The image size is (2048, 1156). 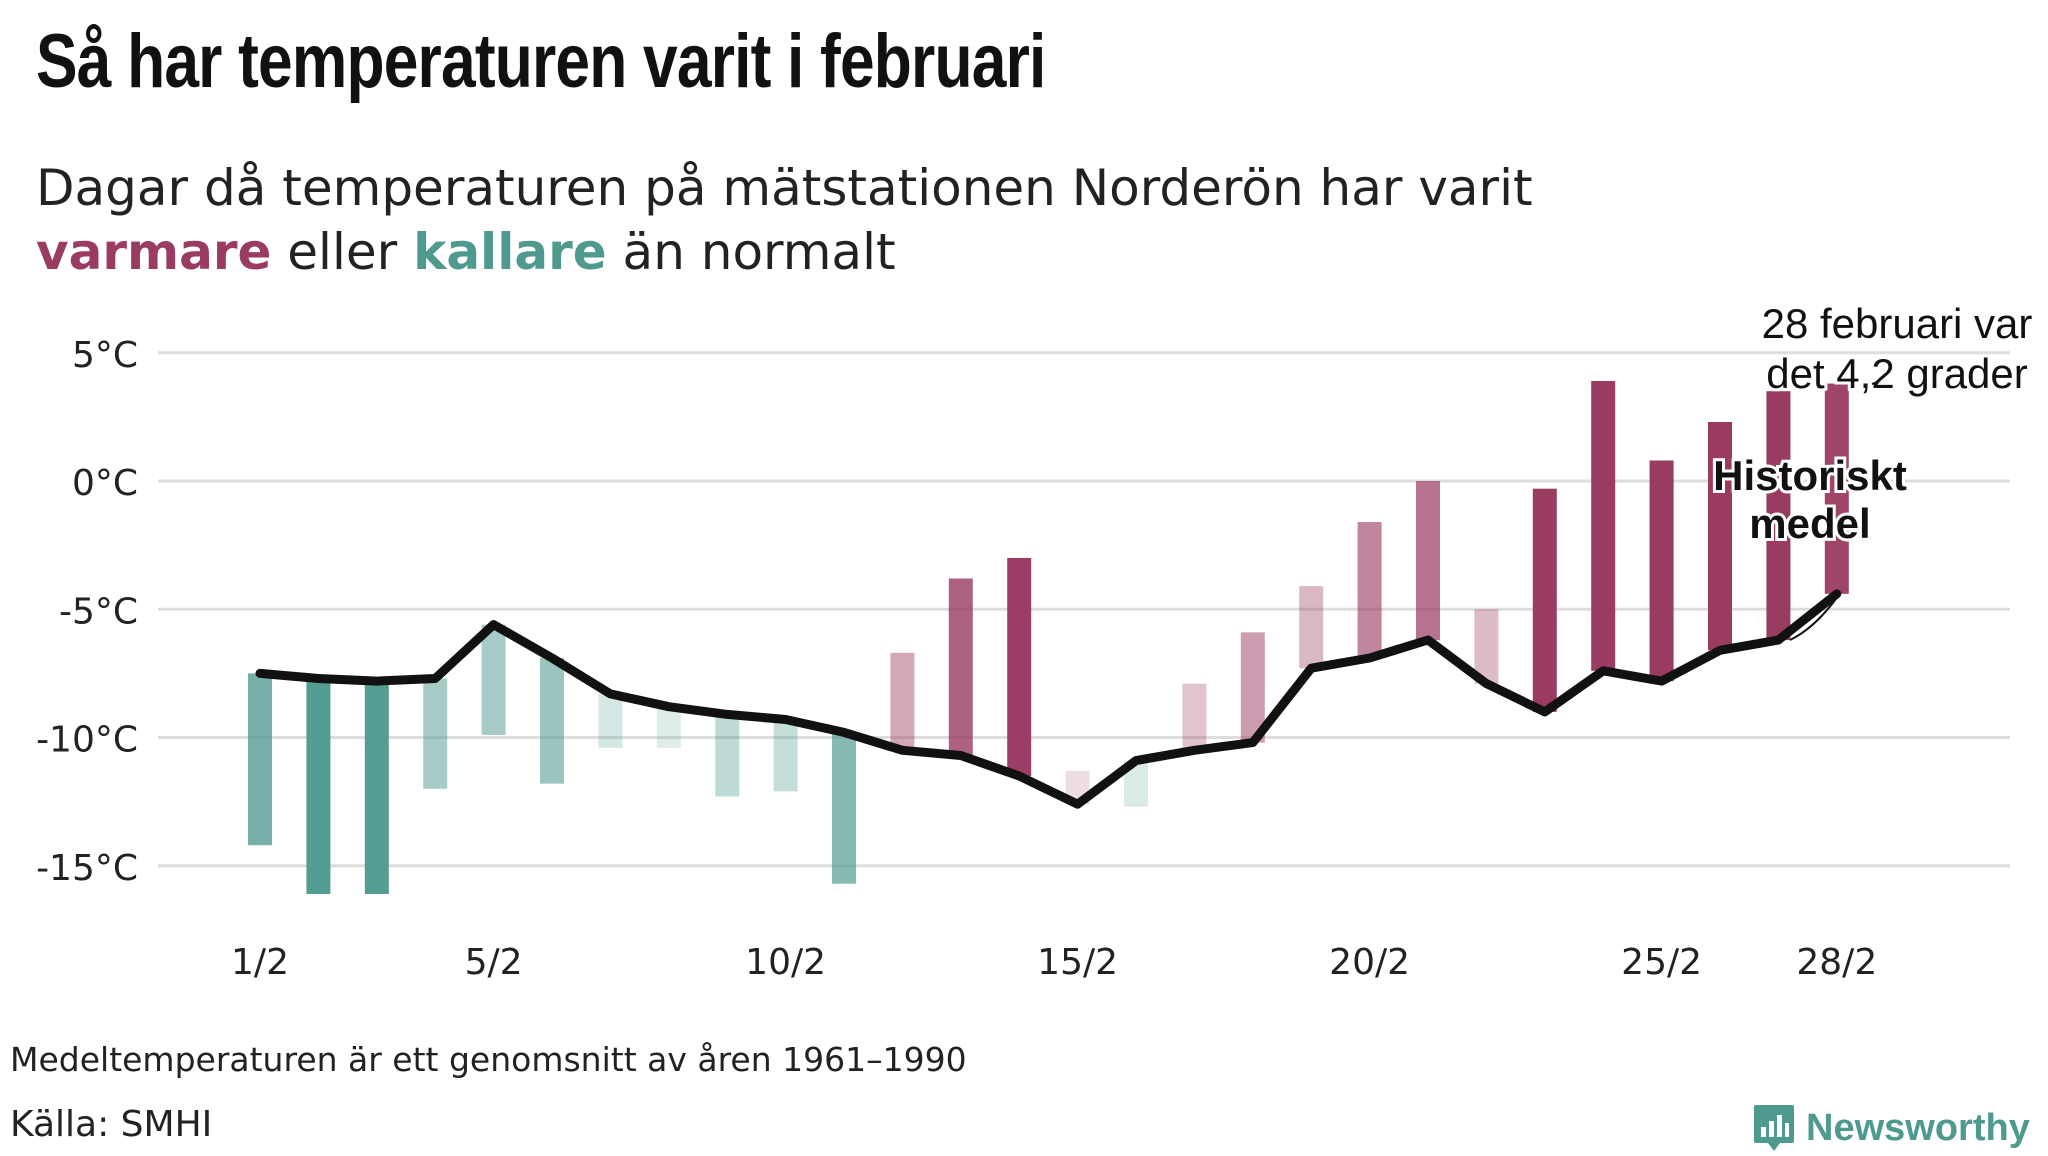 I want to click on y-tick-label: -5°C, so click(x=98, y=611).